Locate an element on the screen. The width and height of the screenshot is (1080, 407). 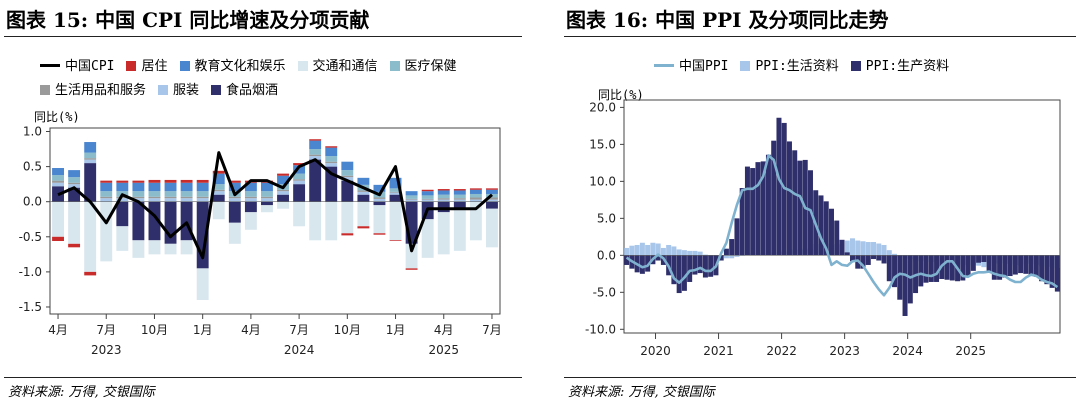
legend-item-living: PPI:生活资料 is located at coordinates (789, 67).